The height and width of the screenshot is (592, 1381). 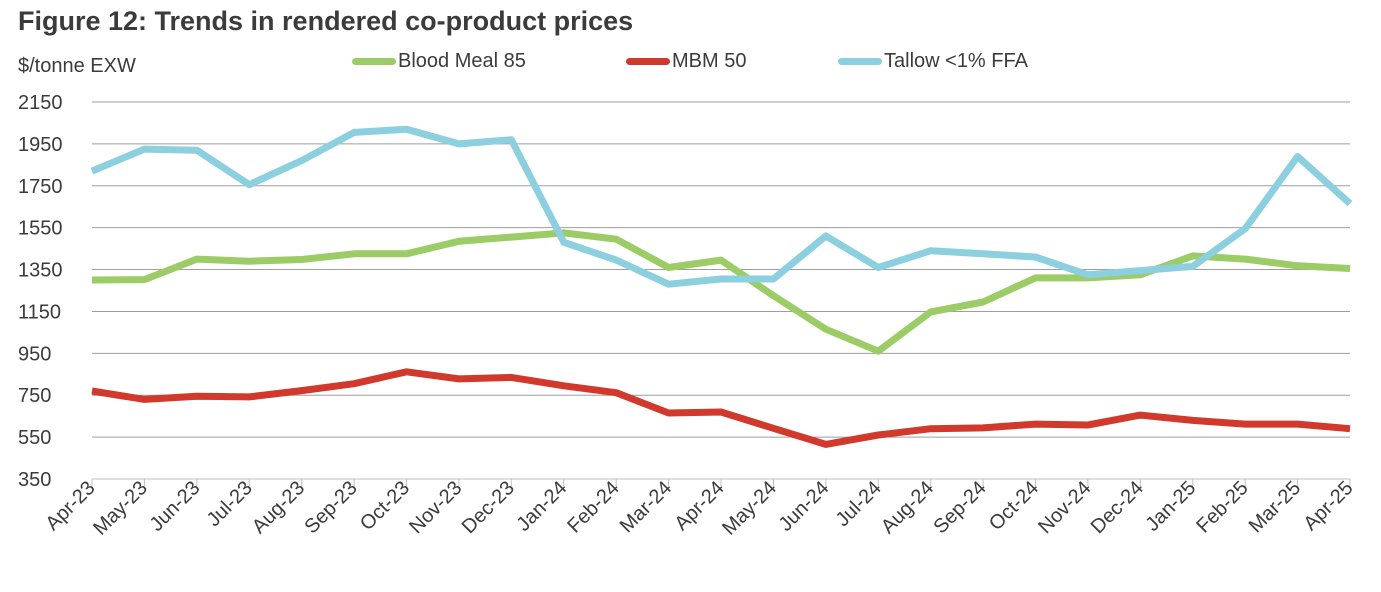 What do you see at coordinates (860, 61) in the screenshot?
I see `legend-swatch-tallow` at bounding box center [860, 61].